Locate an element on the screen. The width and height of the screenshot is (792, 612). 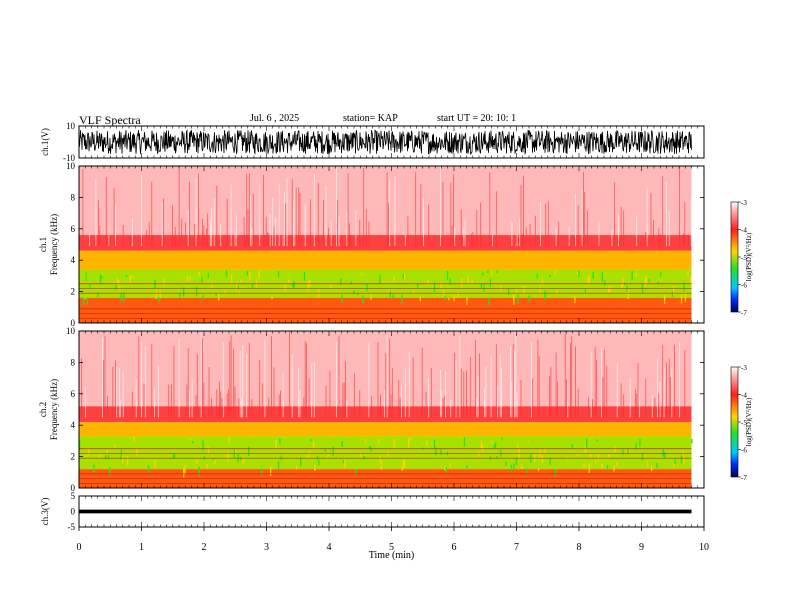
ch1-waveform-panel: 10 -10 ch.1(V) is located at coordinates (372, 142).